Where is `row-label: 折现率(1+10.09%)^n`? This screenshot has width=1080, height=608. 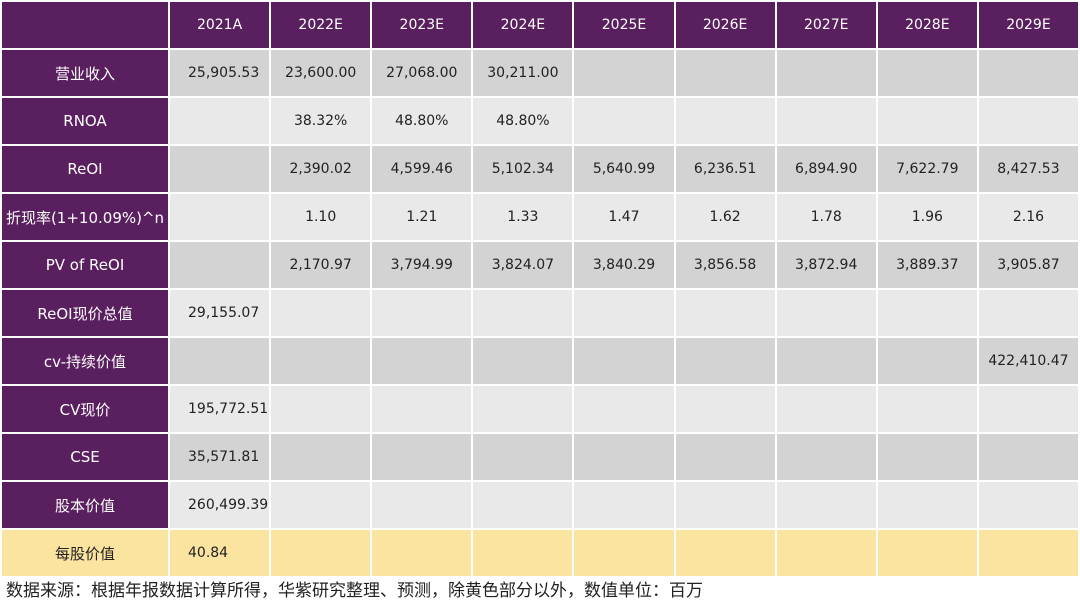
row-label: 折现率(1+10.09%)^n is located at coordinates (85, 217).